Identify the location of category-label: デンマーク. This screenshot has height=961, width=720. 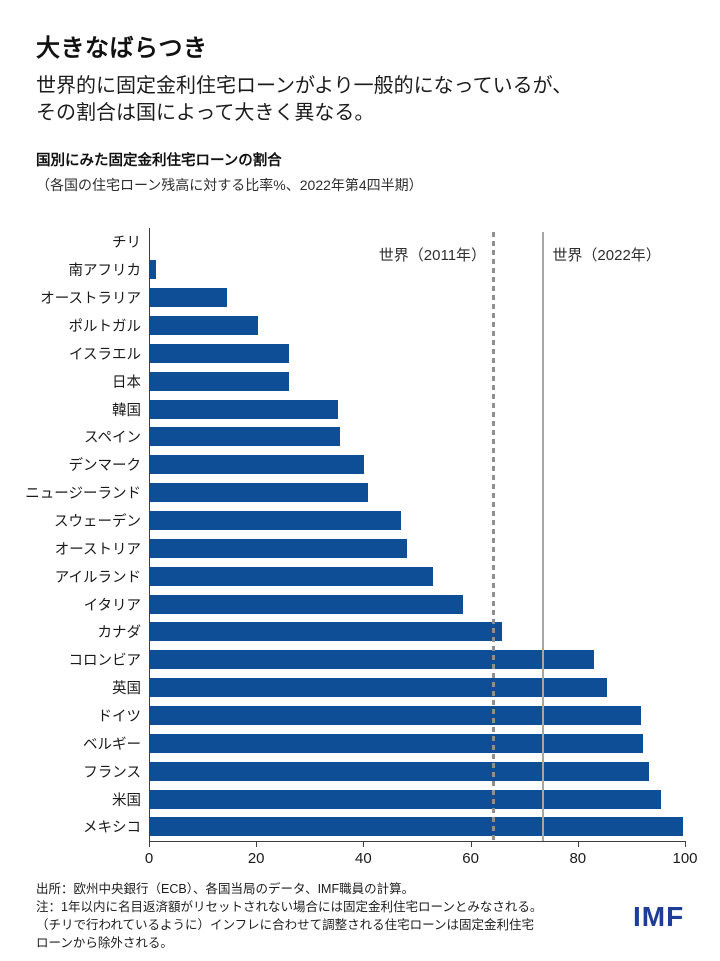
(105, 466).